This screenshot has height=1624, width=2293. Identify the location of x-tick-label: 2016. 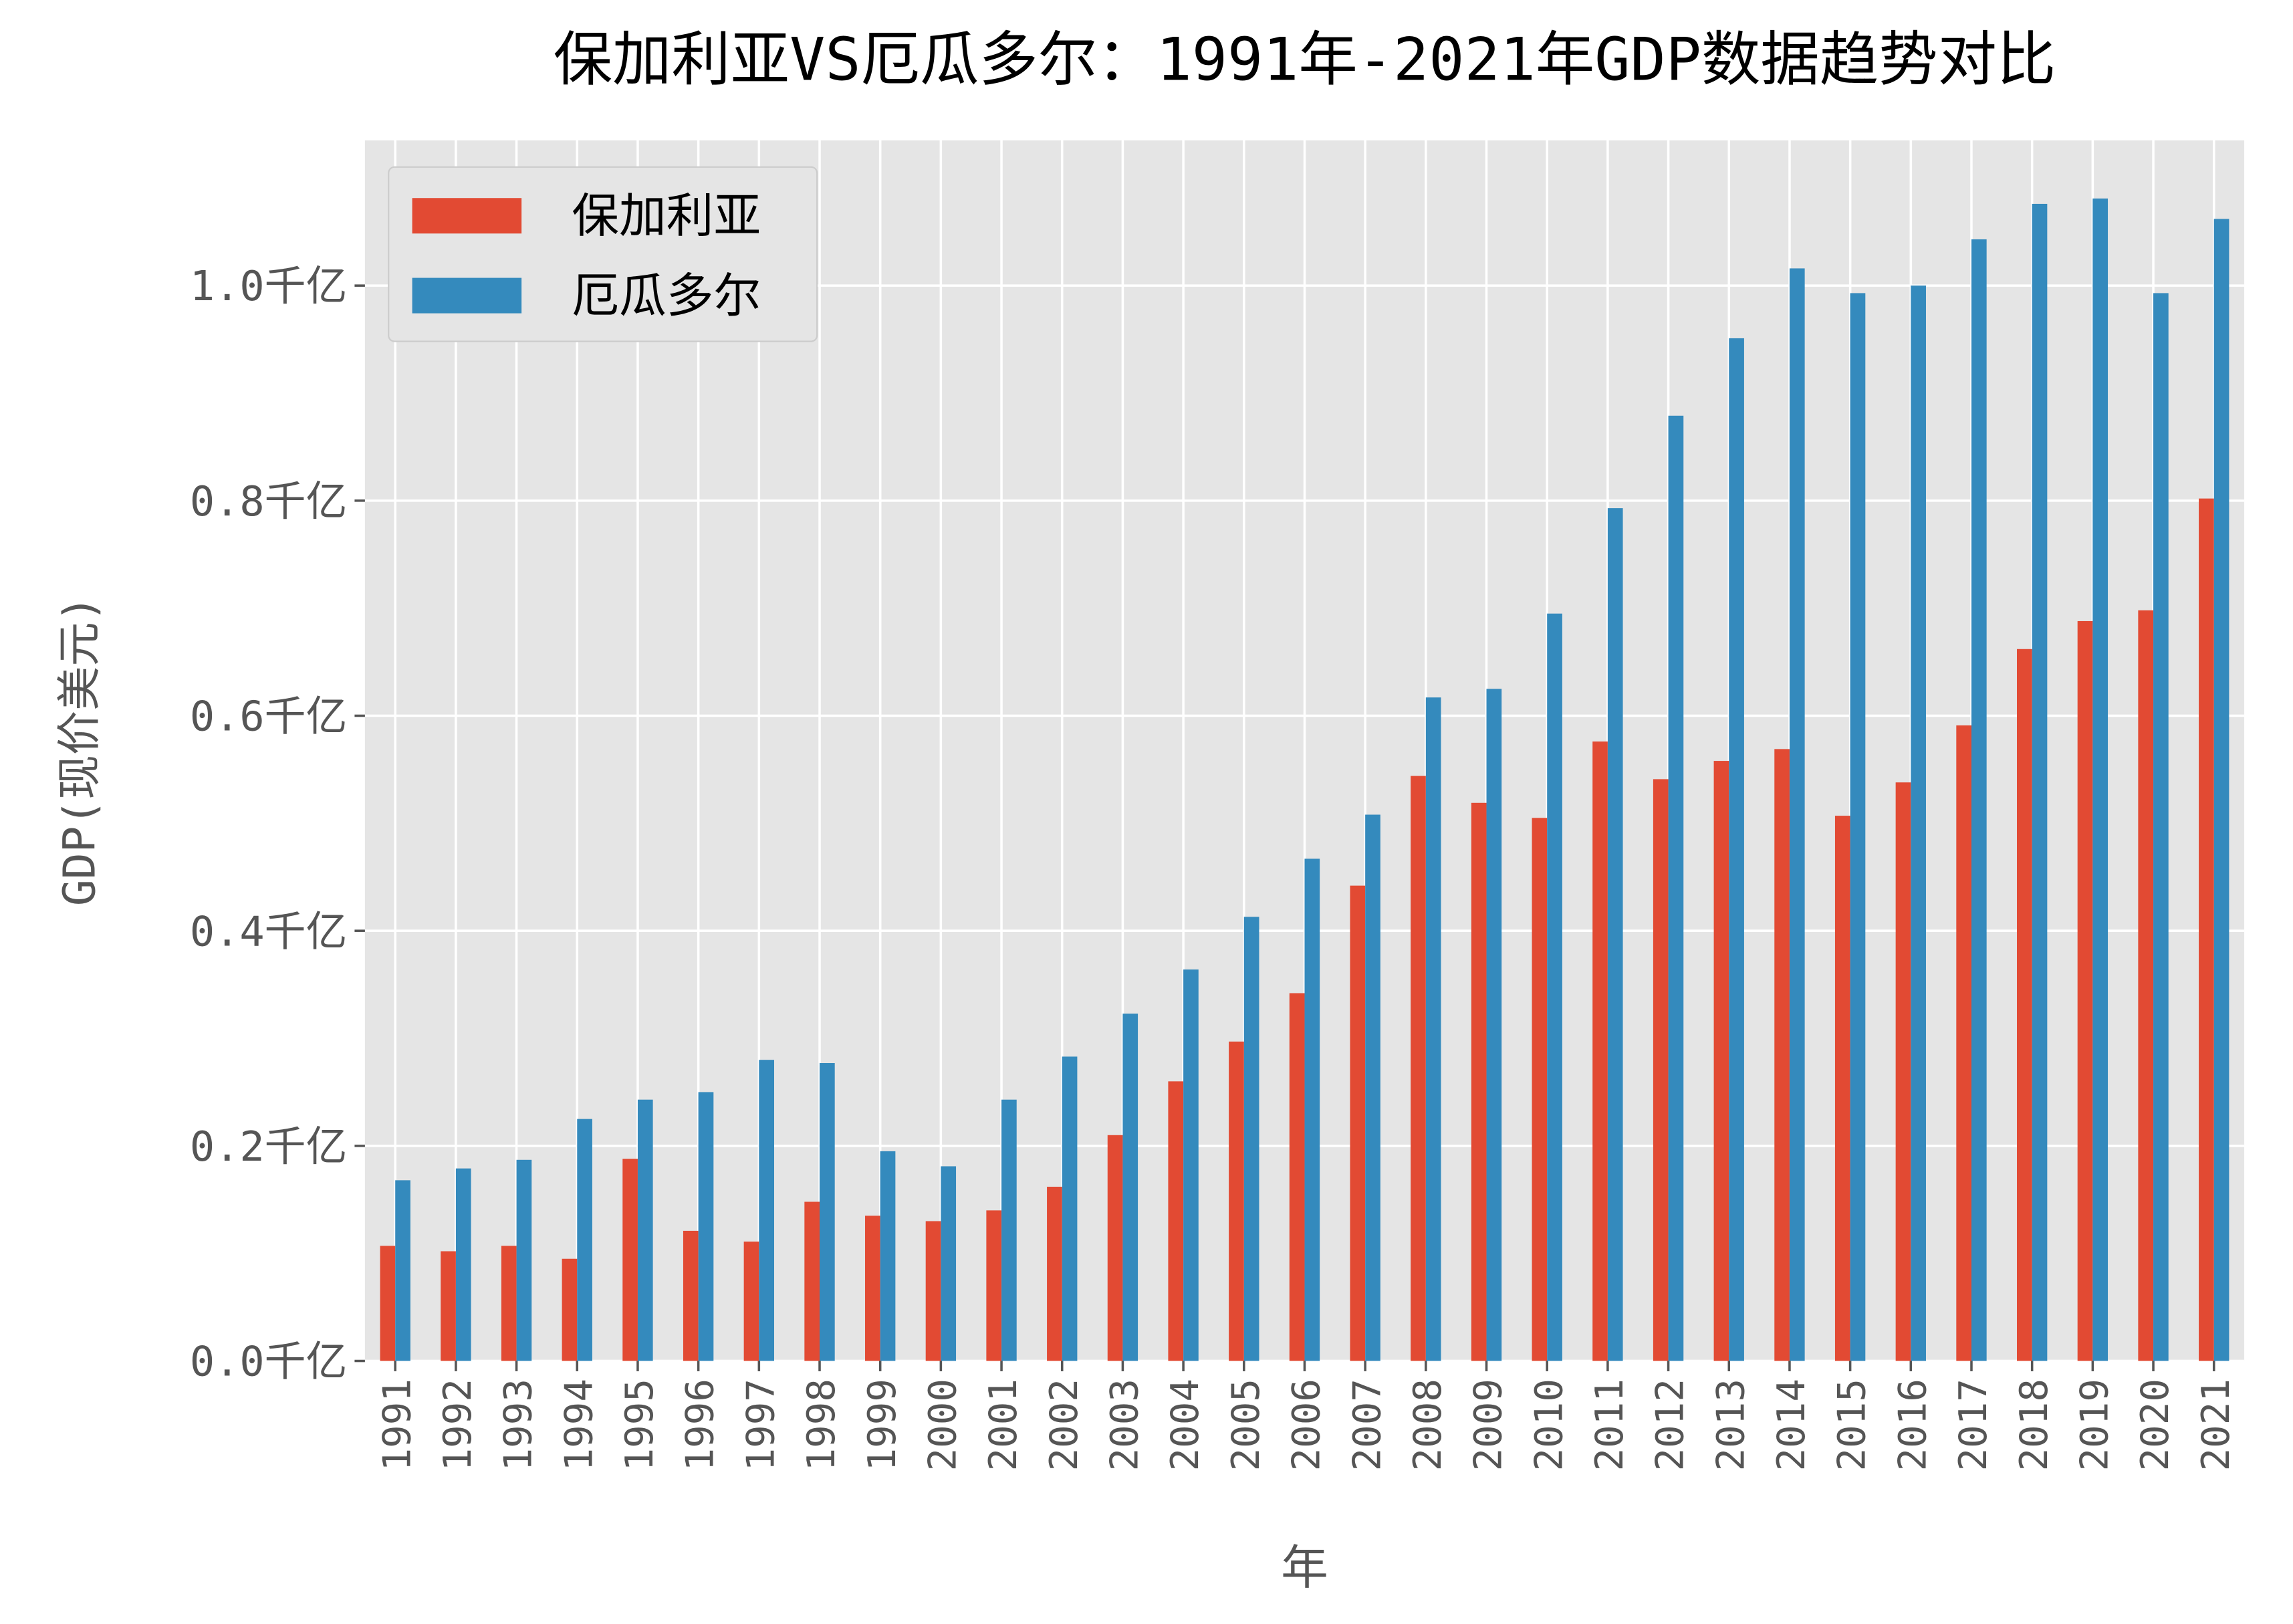
(1912, 1425).